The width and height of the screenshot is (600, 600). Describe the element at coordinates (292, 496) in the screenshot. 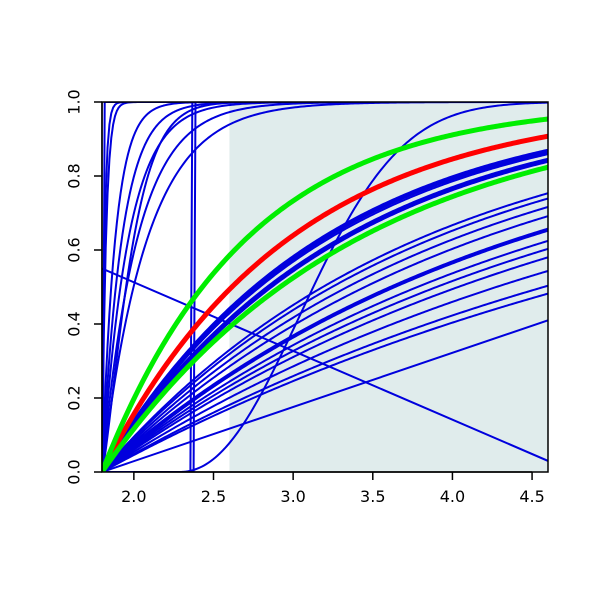

I see `x-tick-label-2: 3.0` at that location.